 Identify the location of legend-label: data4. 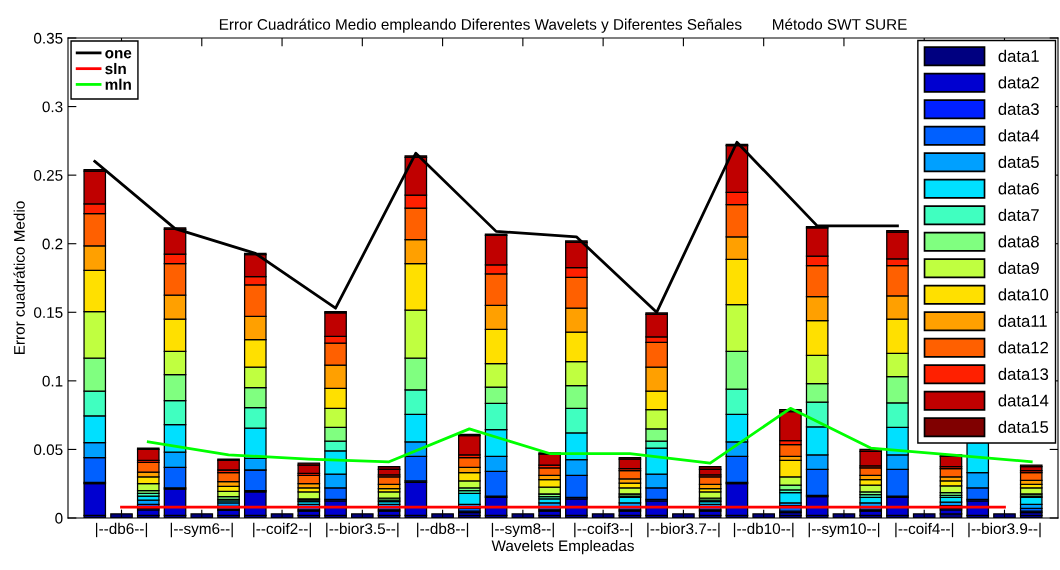
(1019, 135).